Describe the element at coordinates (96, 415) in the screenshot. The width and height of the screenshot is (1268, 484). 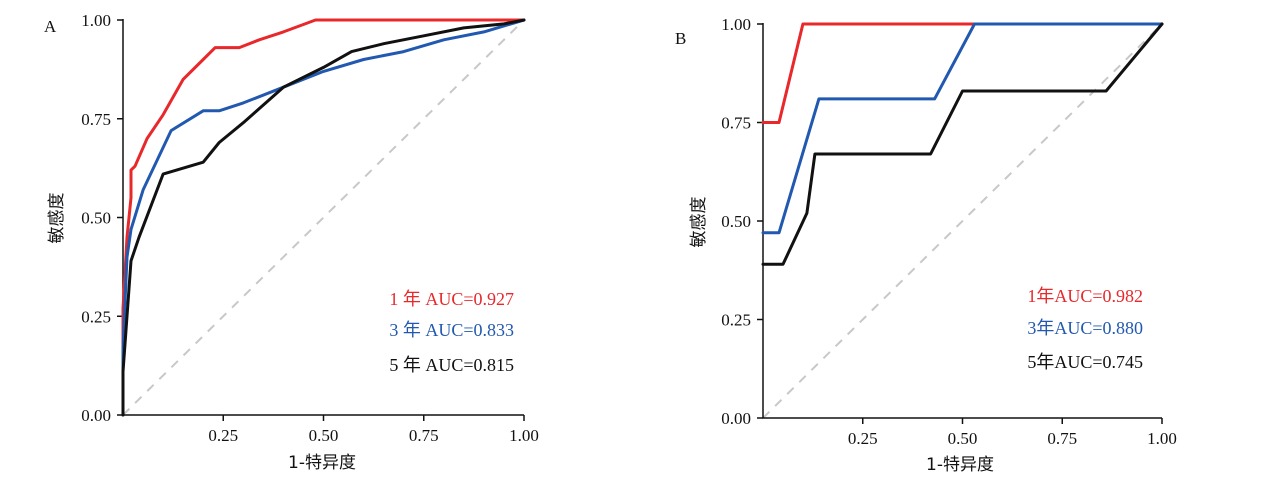
I see `panel-a-y-tick-label: 0.00` at that location.